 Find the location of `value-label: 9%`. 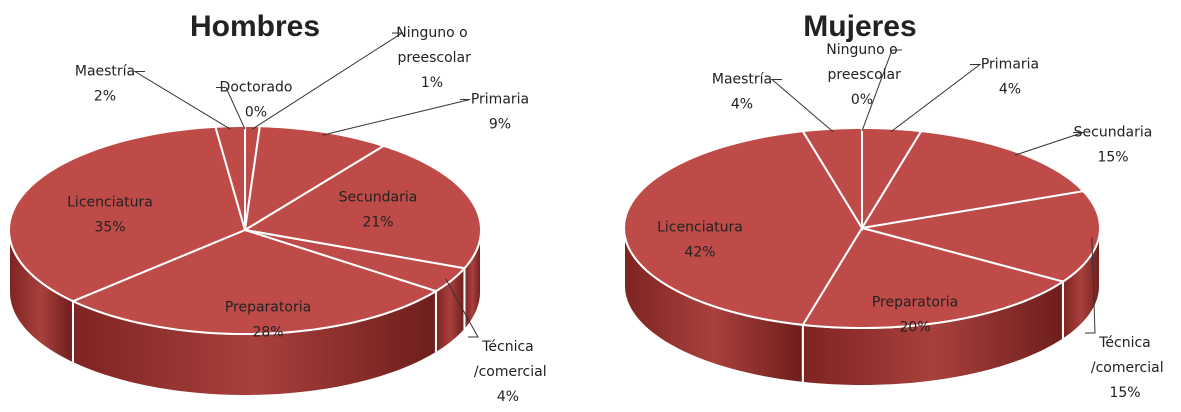

value-label: 9% is located at coordinates (500, 125).